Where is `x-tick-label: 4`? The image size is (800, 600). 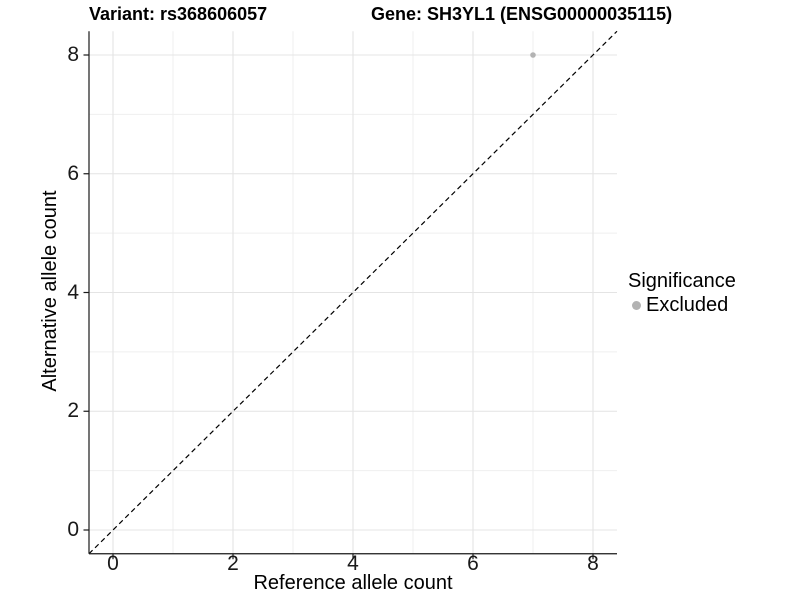 x-tick-label: 4 is located at coordinates (353, 563).